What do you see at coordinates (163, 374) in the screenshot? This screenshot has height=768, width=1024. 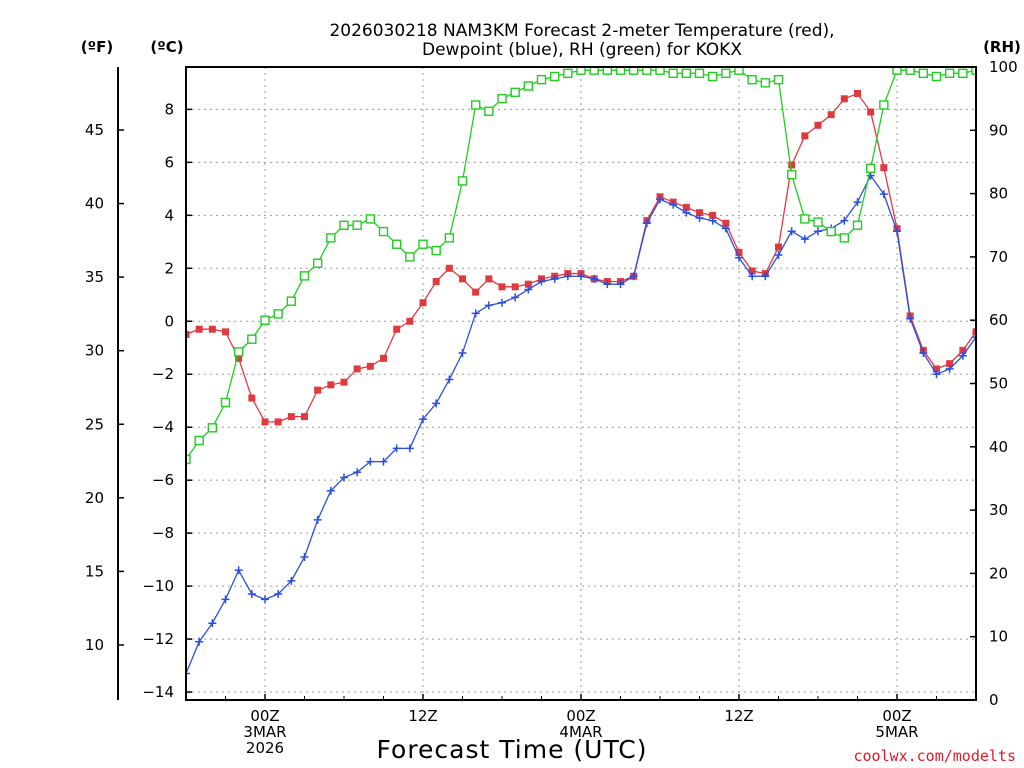 I see `c-tick-label: −2` at bounding box center [163, 374].